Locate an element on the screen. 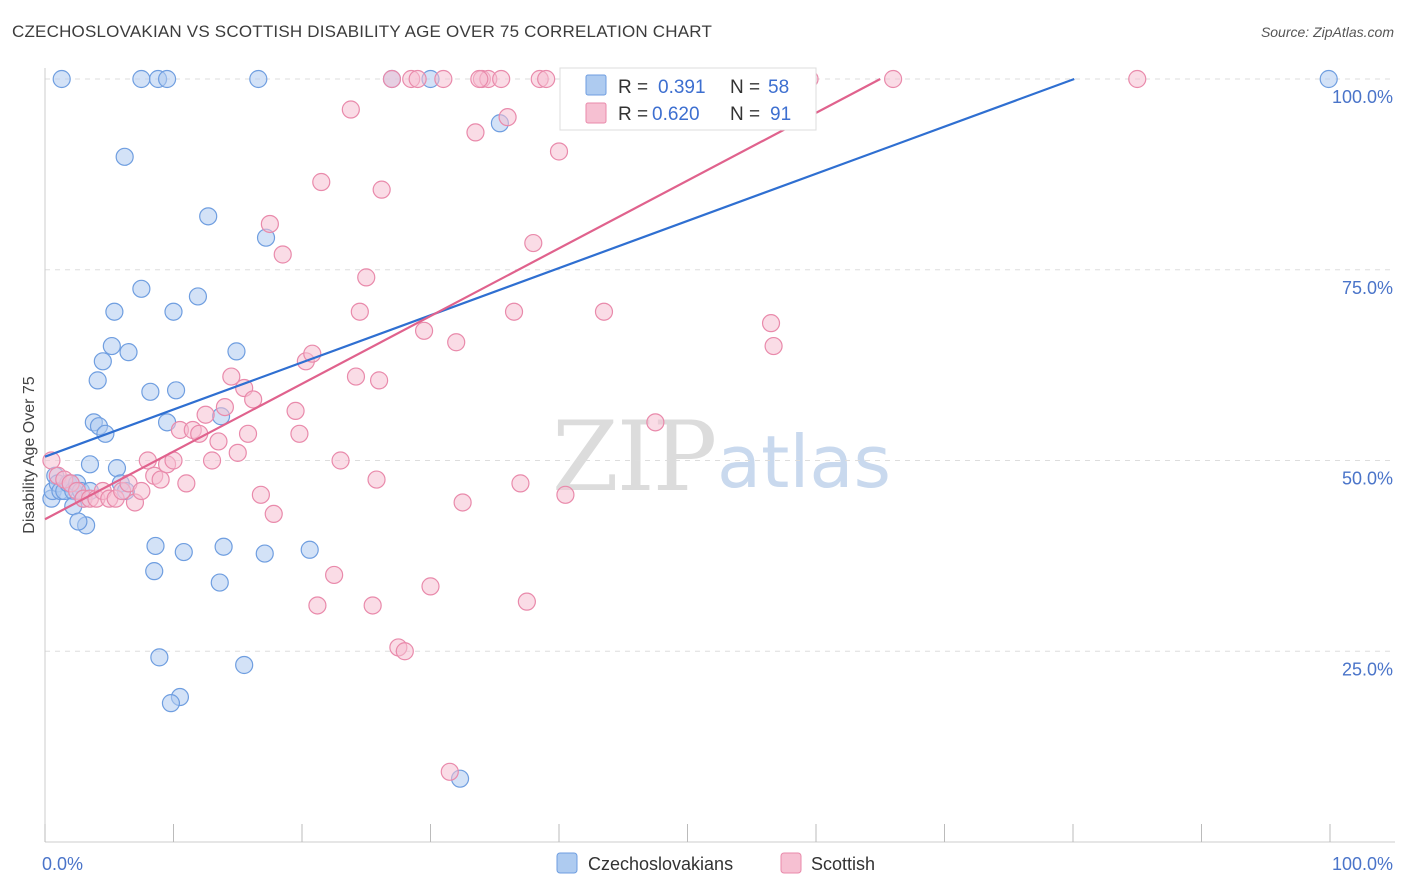 This screenshot has height=892, width=1406. legend-n-value-1: 58 is located at coordinates (778, 87).